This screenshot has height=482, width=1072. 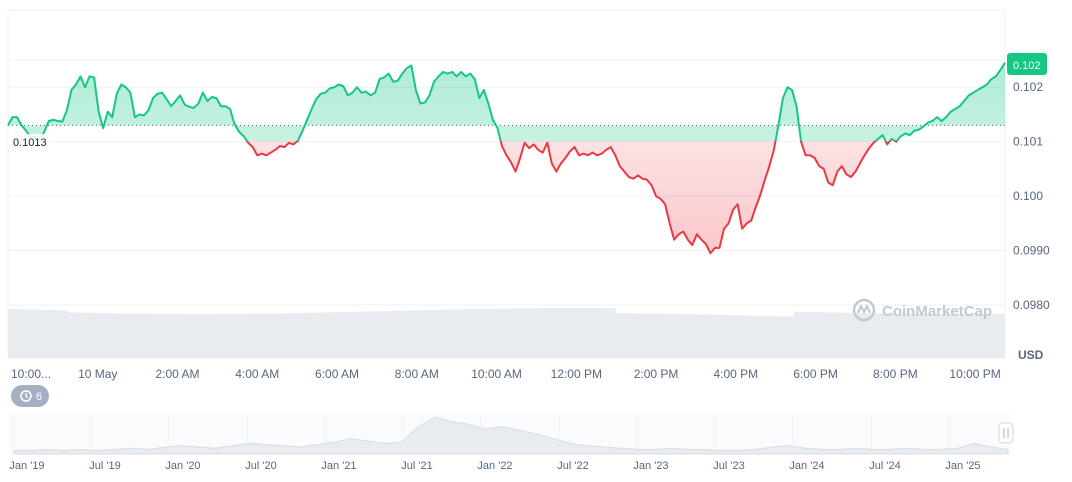 I want to click on history-badge-bg, so click(x=30, y=396).